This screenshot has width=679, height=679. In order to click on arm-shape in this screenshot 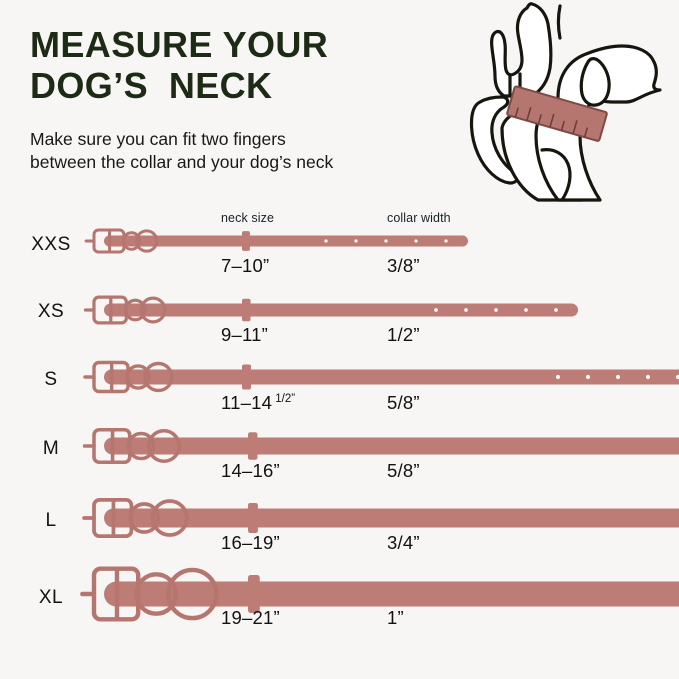, I will do `click(559, 22)`.